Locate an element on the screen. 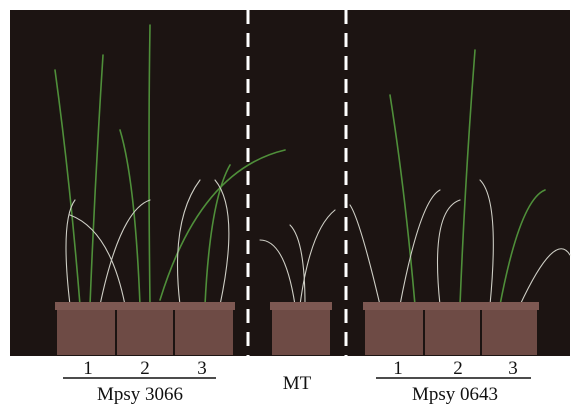 The height and width of the screenshot is (405, 579). group-label: Mpsy 3066 is located at coordinates (140, 394).